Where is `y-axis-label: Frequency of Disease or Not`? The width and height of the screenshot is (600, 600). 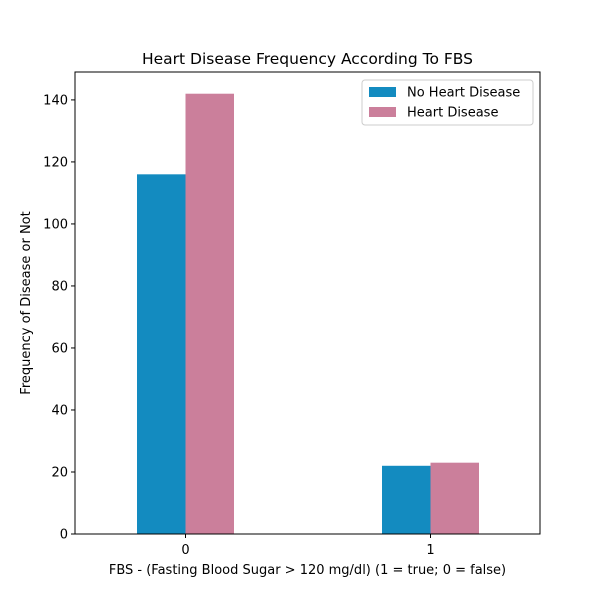
y-axis-label: Frequency of Disease or Not is located at coordinates (26, 302).